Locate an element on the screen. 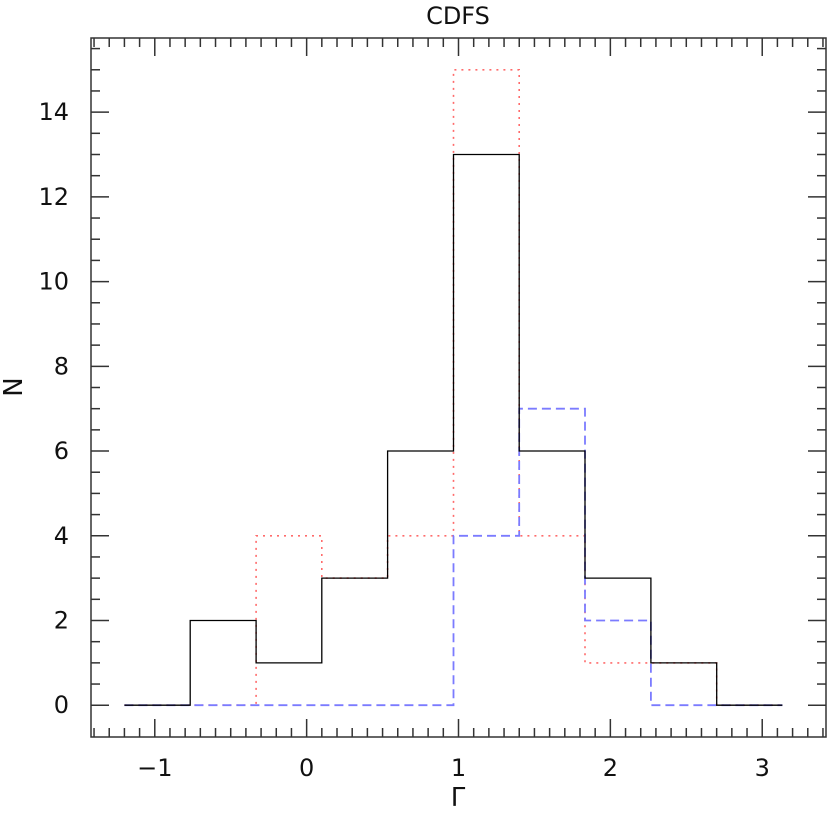 The height and width of the screenshot is (818, 830). y-axis-title: N is located at coordinates (14, 386).